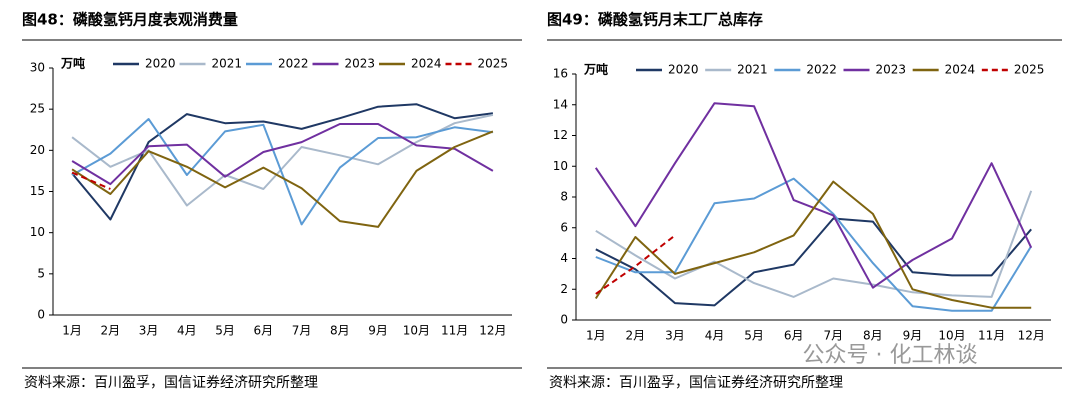 The width and height of the screenshot is (1080, 405). I want to click on y-tick-label: 6, so click(564, 227).